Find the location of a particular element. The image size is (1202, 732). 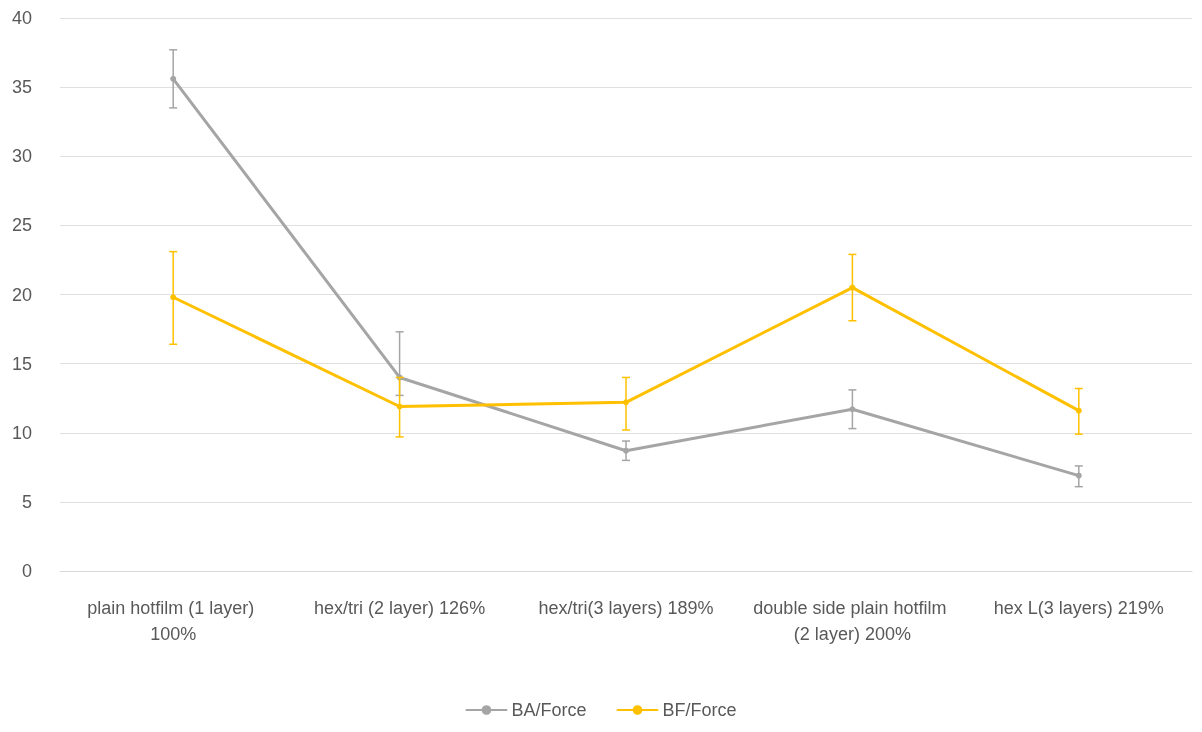

y-tick-label: 25 is located at coordinates (21, 225).